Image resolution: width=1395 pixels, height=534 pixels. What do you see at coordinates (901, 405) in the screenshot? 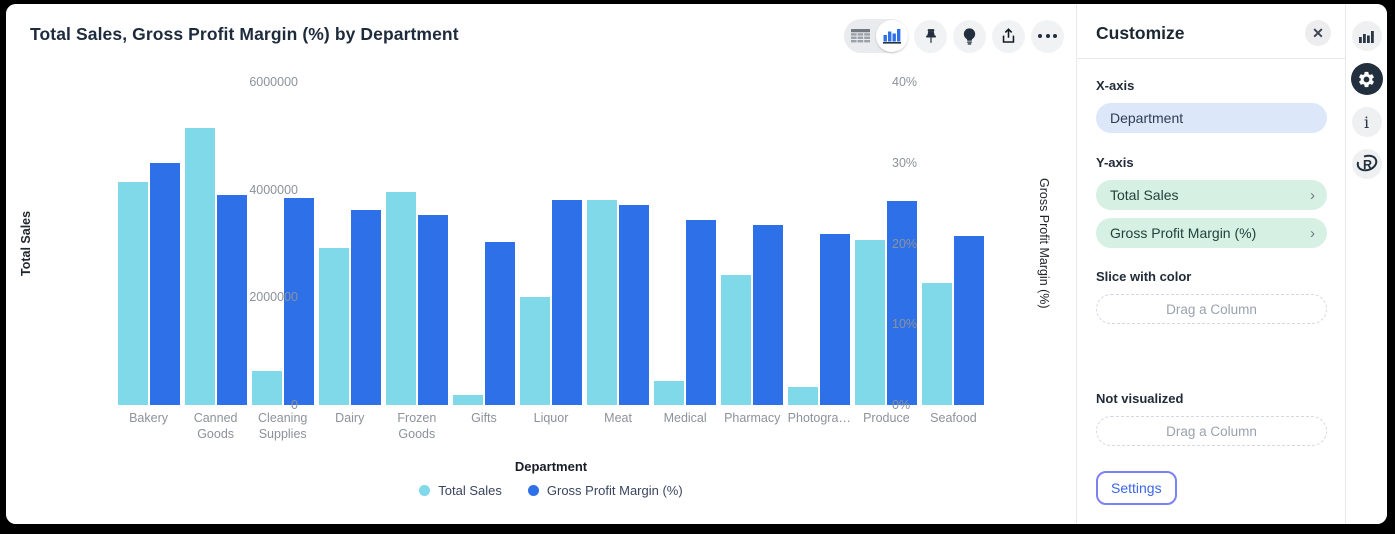
I see `right-axis-tick: 0%` at bounding box center [901, 405].